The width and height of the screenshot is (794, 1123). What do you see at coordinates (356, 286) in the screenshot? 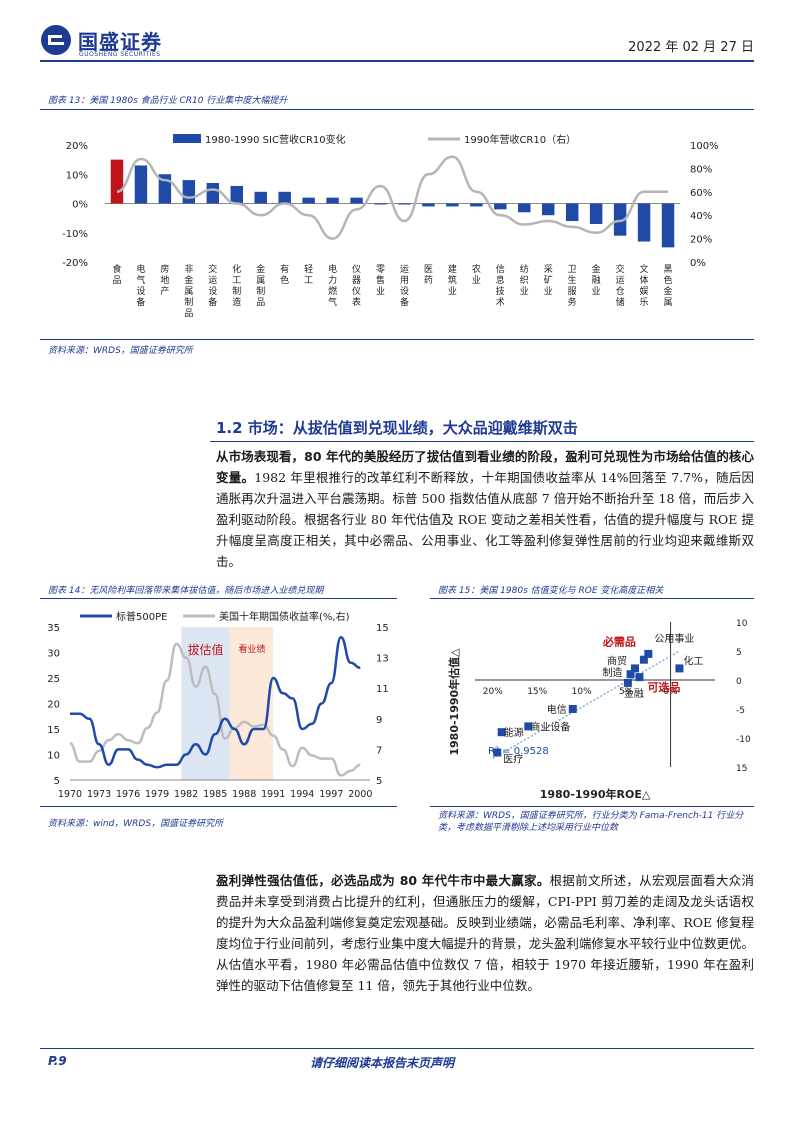
I see `category-label: 仪器仪表` at bounding box center [356, 286].